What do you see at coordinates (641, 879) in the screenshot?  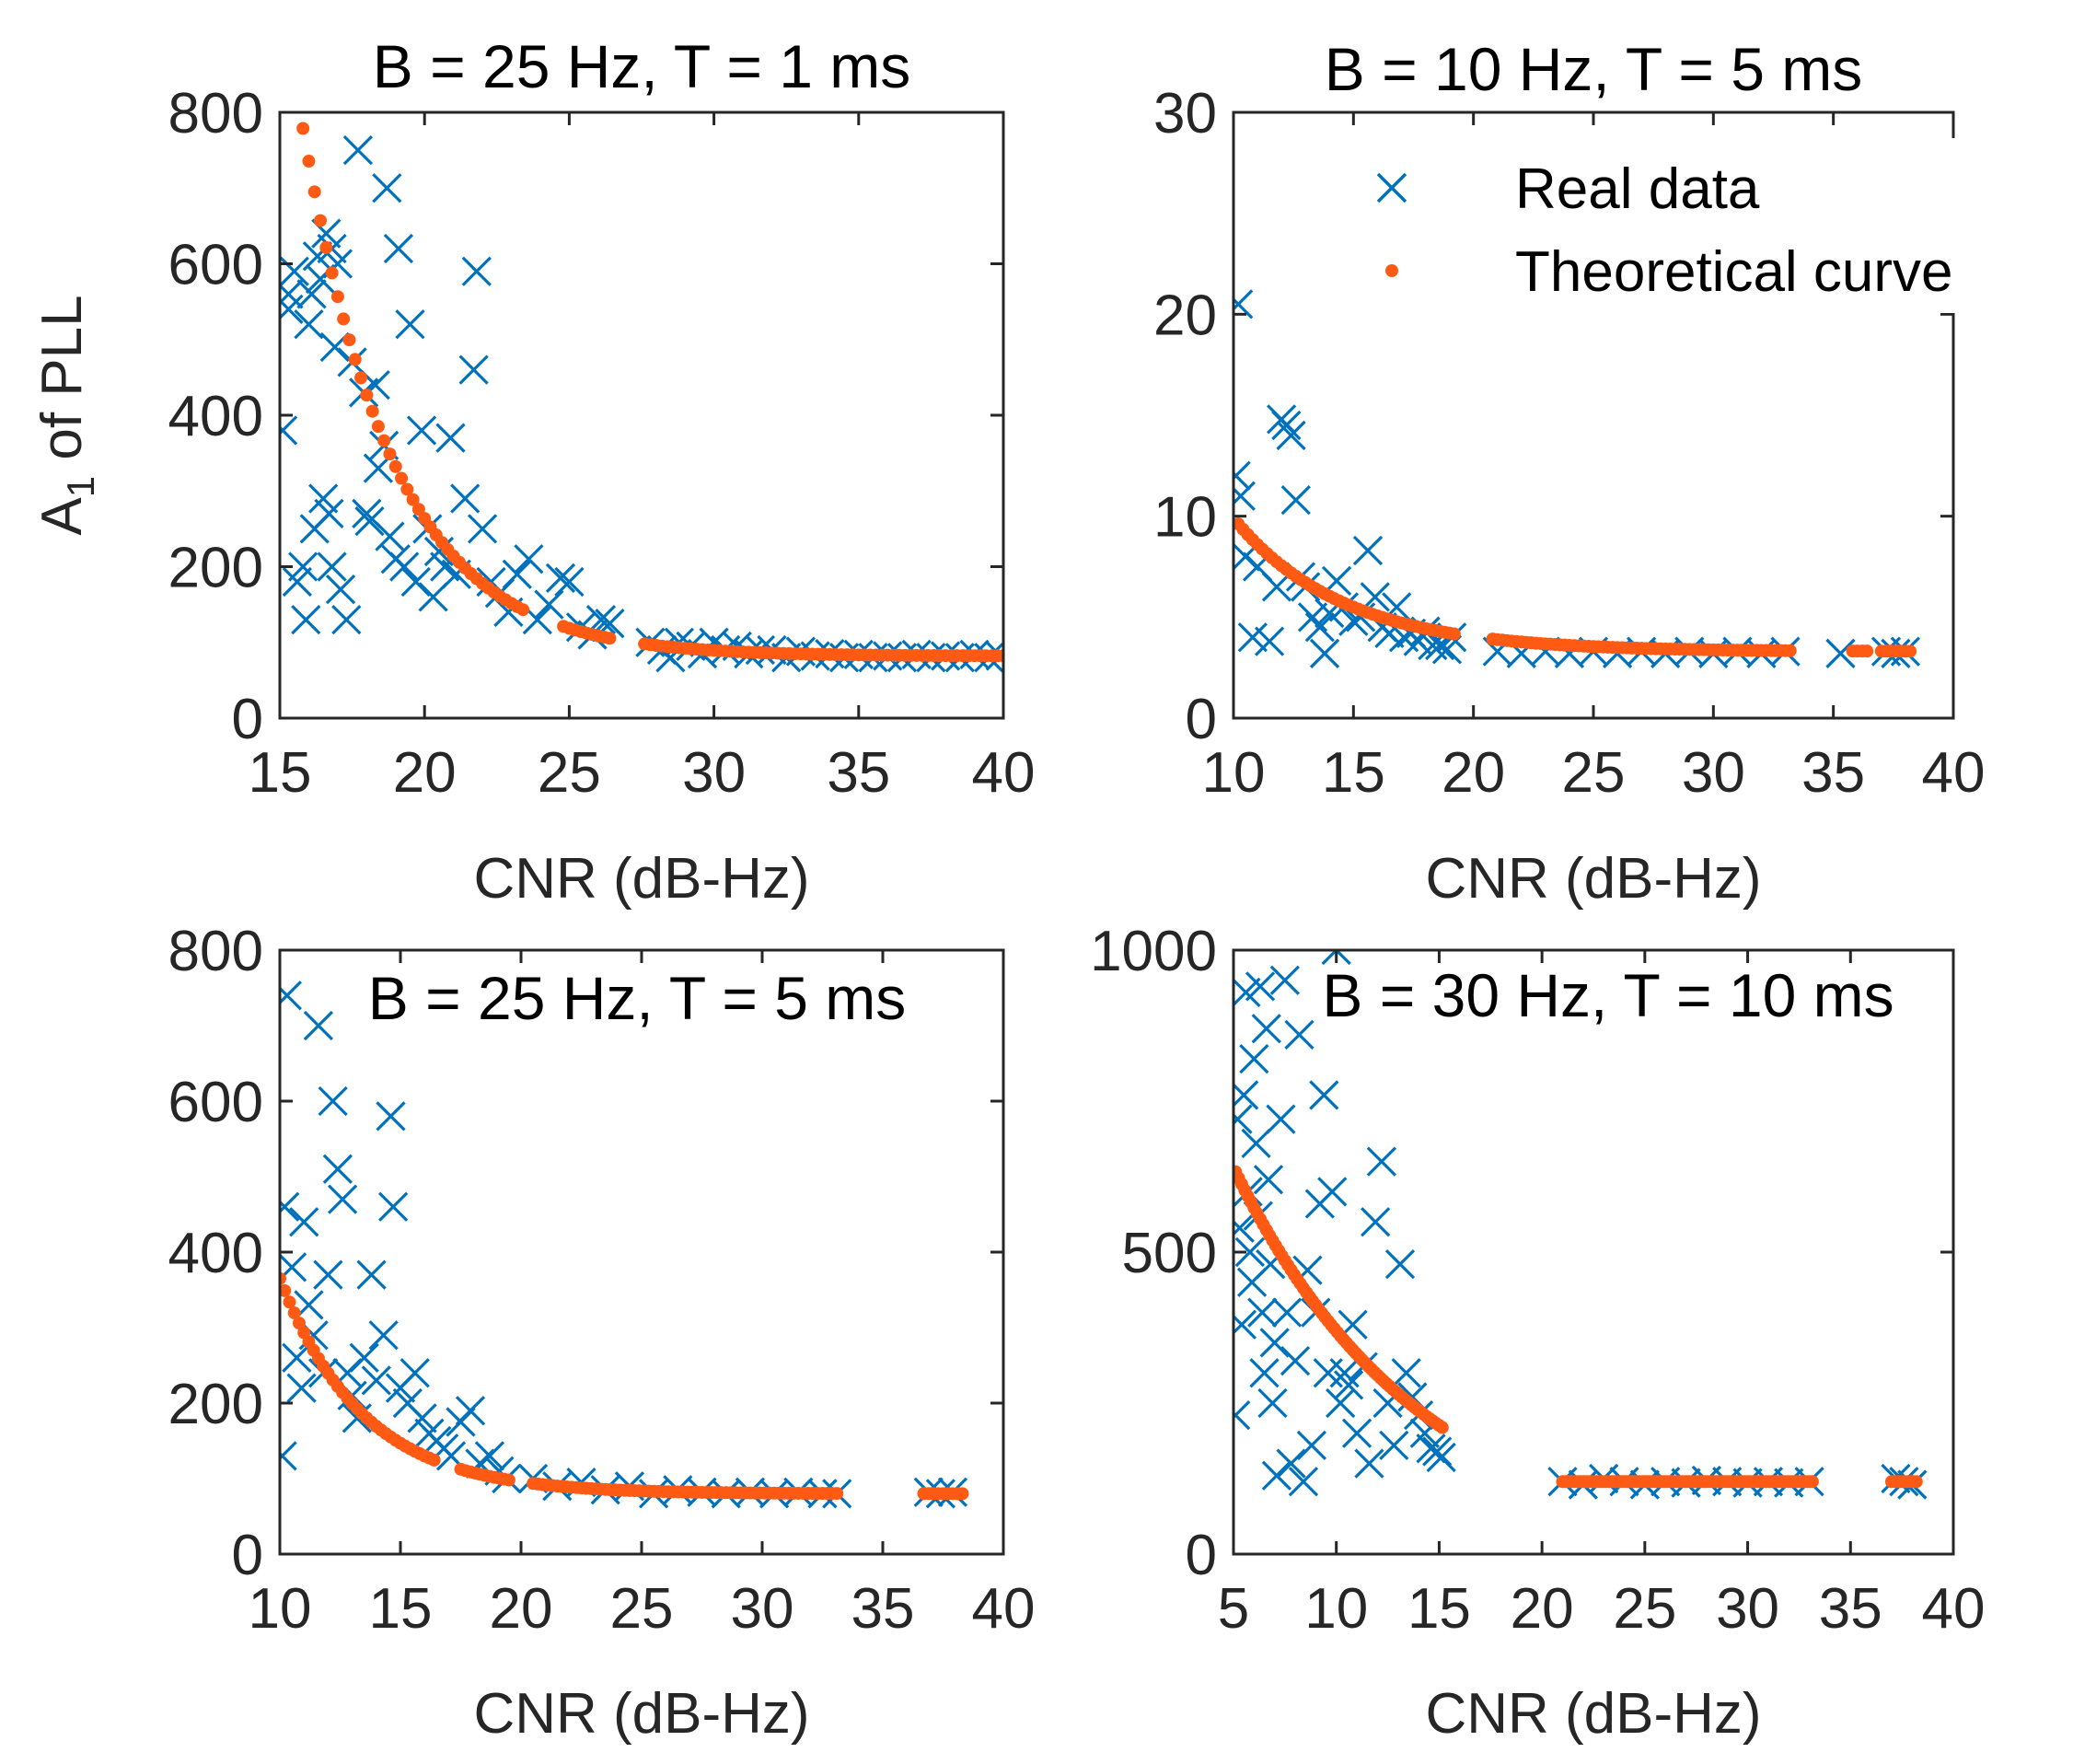 I see `panel-1-x-axis-label: CNR (dB-Hz)` at bounding box center [641, 879].